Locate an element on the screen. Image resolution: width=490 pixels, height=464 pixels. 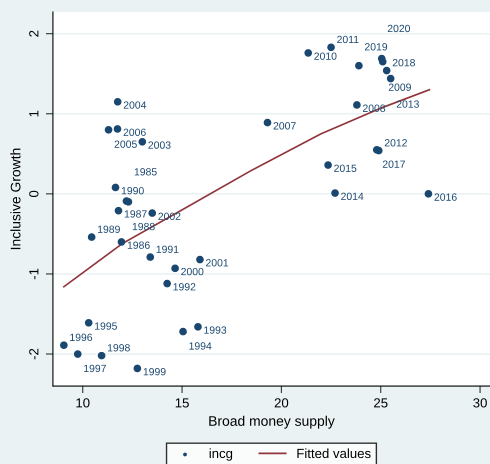
annotation: 1996 is located at coordinates (81, 338).